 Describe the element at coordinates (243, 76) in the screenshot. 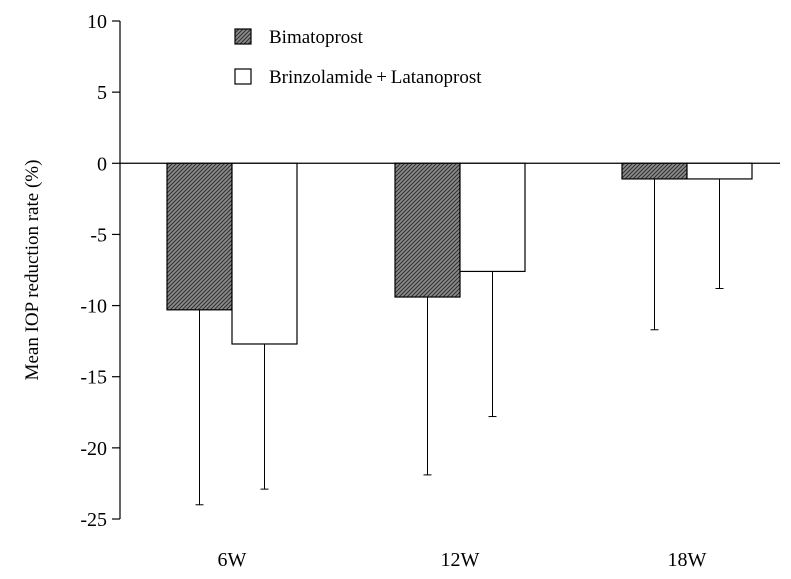

I see `legend-swatch-brinzolamide-latanoprost` at that location.